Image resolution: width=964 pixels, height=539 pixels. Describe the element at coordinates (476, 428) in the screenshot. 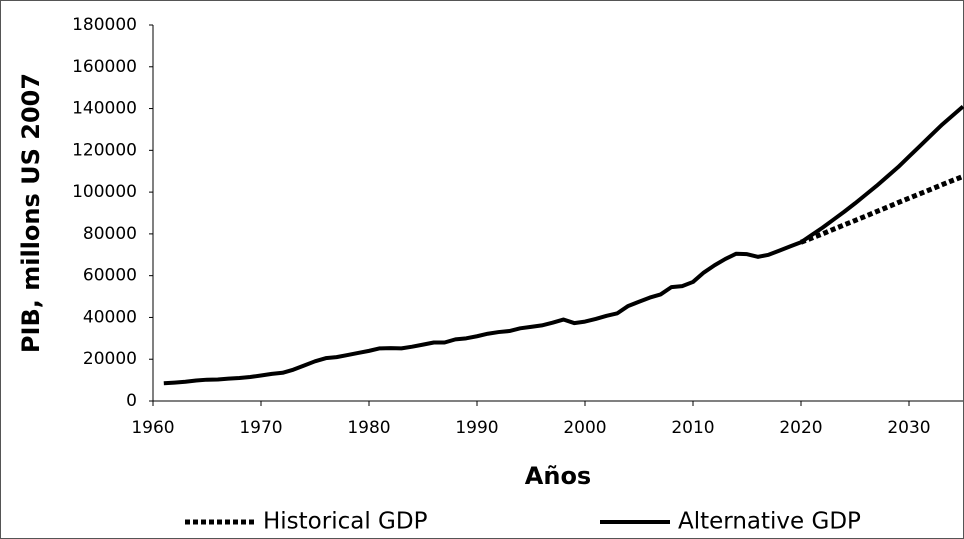

I see `x-tick-label: 1990` at that location.